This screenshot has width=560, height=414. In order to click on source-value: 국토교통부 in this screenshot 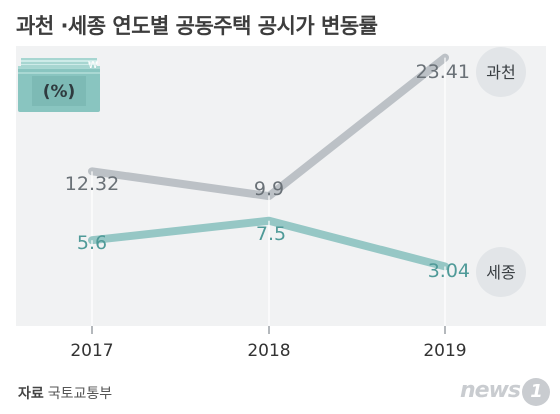, I will do `click(80, 394)`.